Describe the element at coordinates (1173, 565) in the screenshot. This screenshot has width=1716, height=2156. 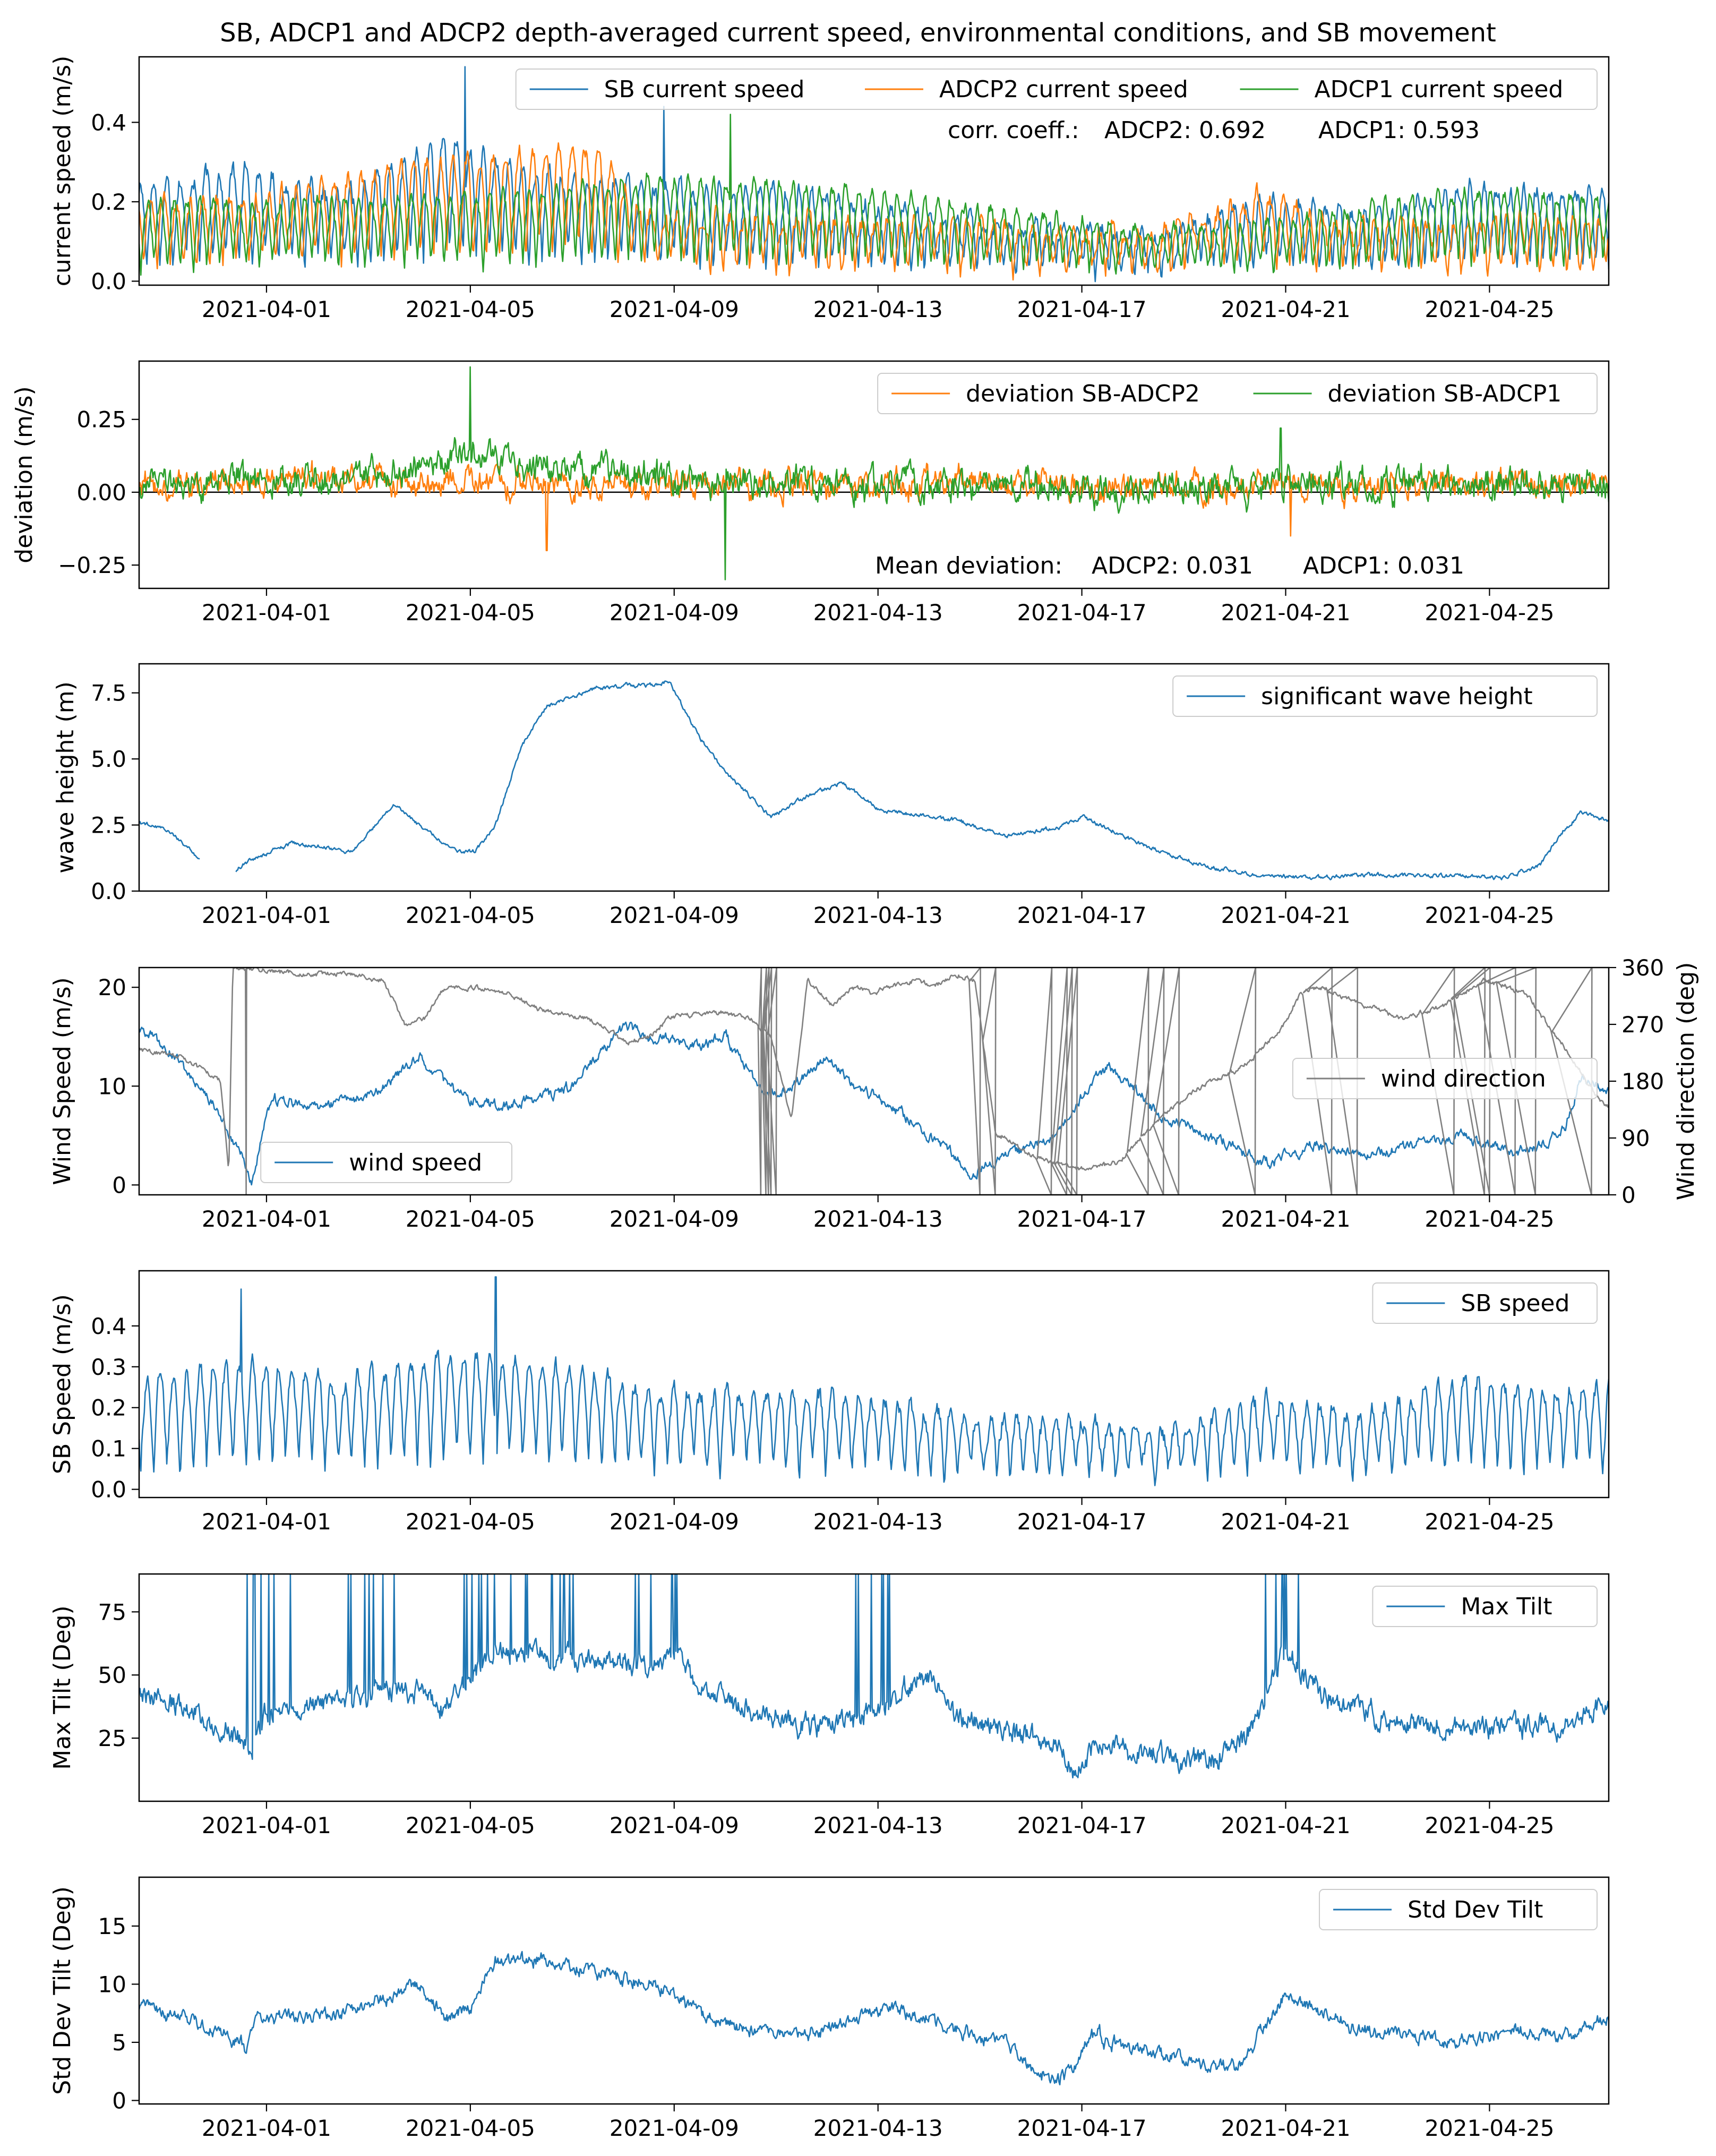
I see `deviation-annotation-adcp2: ADCP2: 0.031` at that location.